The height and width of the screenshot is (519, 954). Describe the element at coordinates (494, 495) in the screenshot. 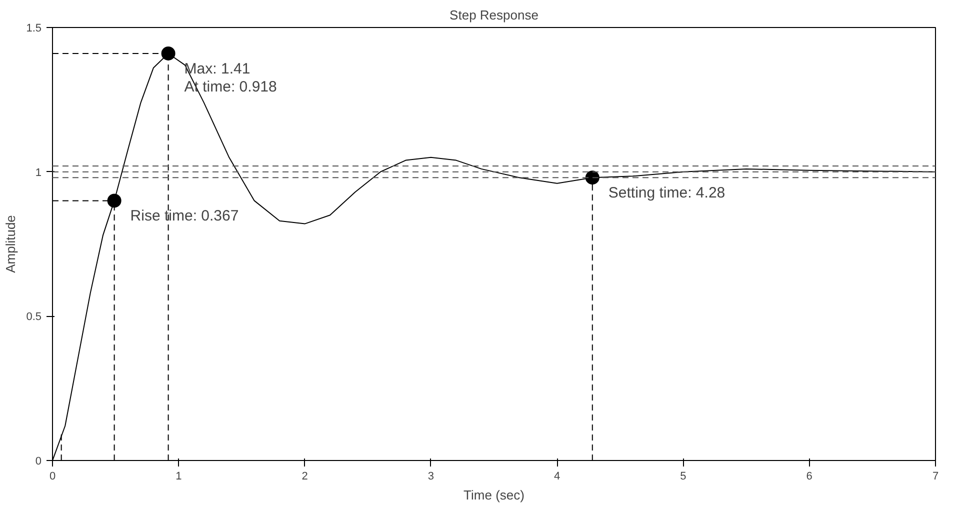

I see `x-axis-title: Time (sec)` at that location.